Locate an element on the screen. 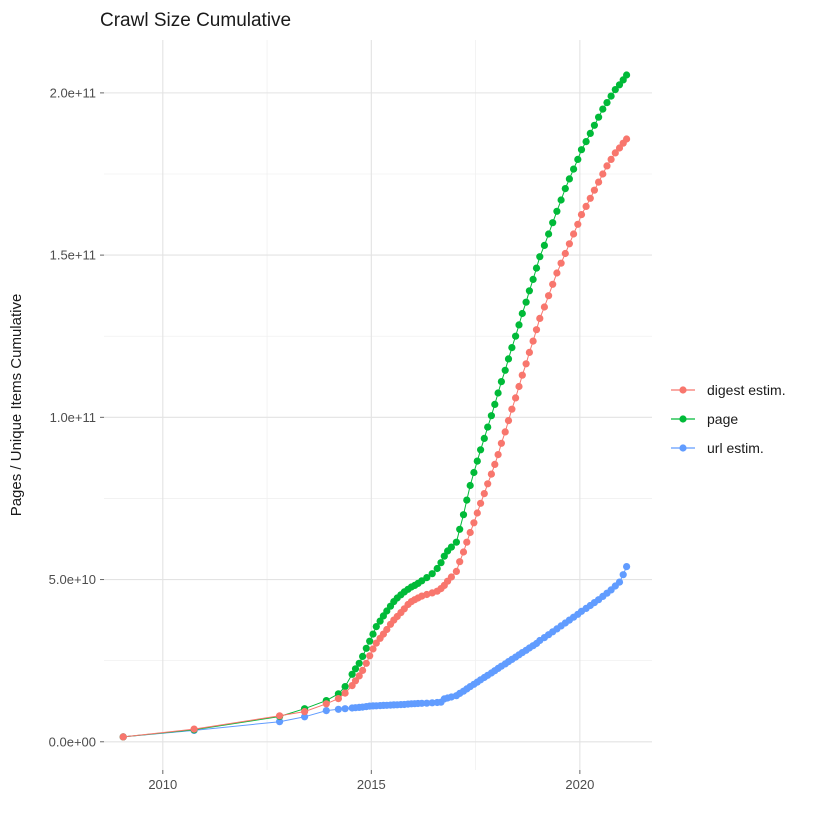  legend-item-digest-estim: digest estim. is located at coordinates (728, 389).